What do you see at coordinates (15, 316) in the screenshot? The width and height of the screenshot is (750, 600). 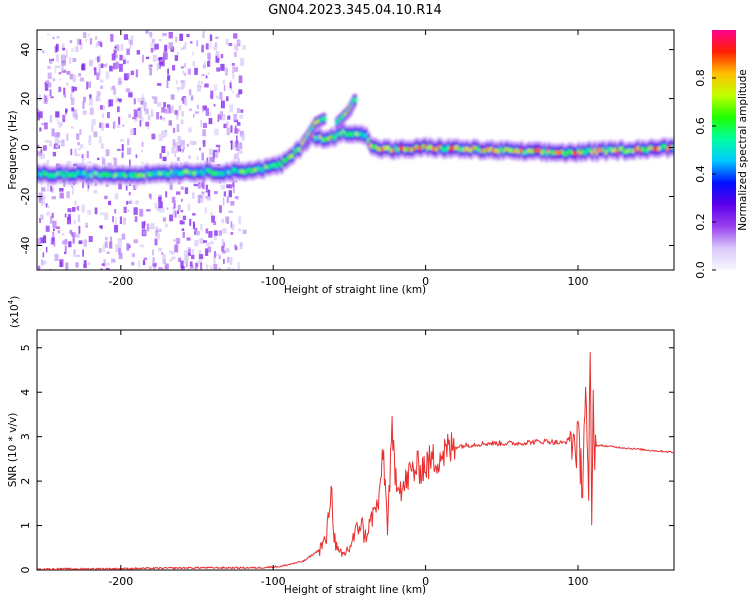 I see `snr-y-scale-text: (x10` at bounding box center [15, 316].